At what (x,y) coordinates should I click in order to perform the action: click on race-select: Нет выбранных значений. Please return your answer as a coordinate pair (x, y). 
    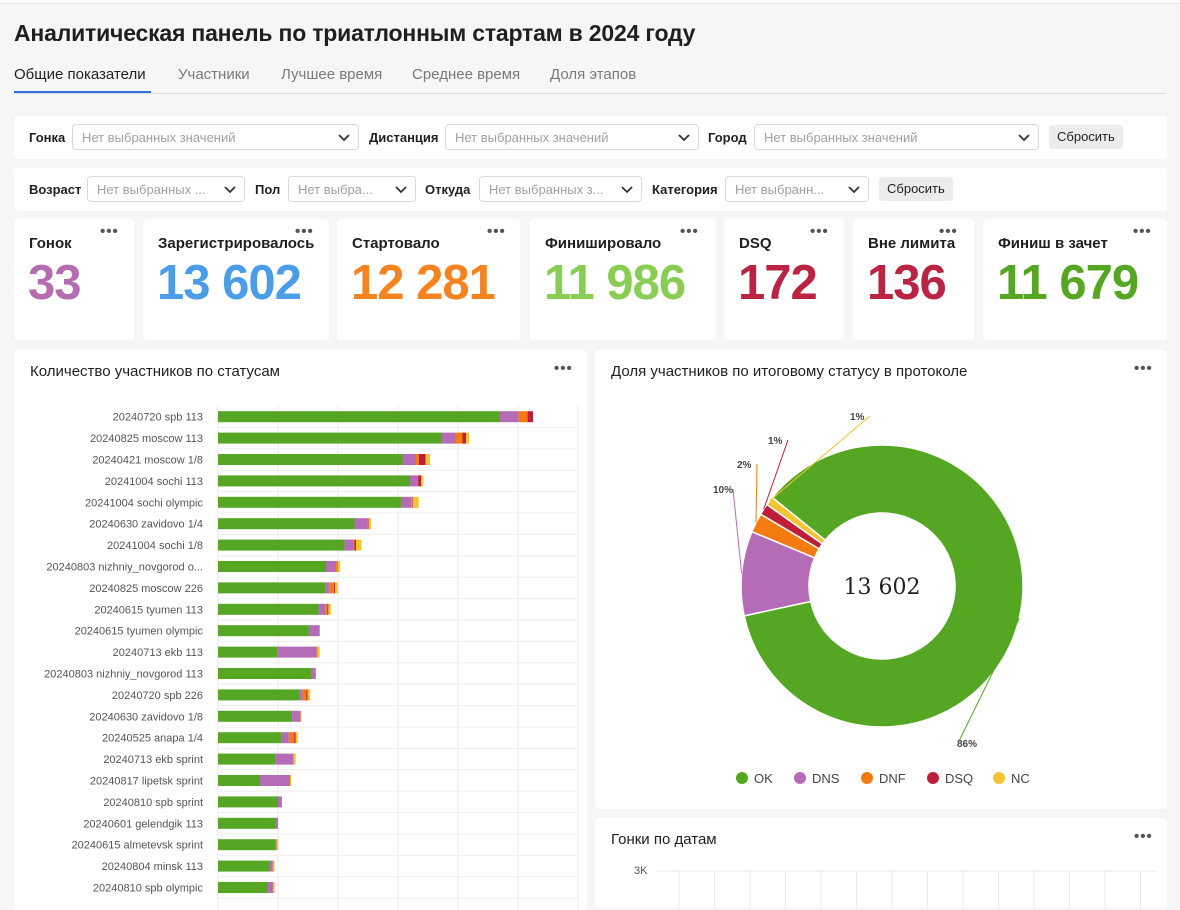
    Looking at the image, I should click on (215, 137).